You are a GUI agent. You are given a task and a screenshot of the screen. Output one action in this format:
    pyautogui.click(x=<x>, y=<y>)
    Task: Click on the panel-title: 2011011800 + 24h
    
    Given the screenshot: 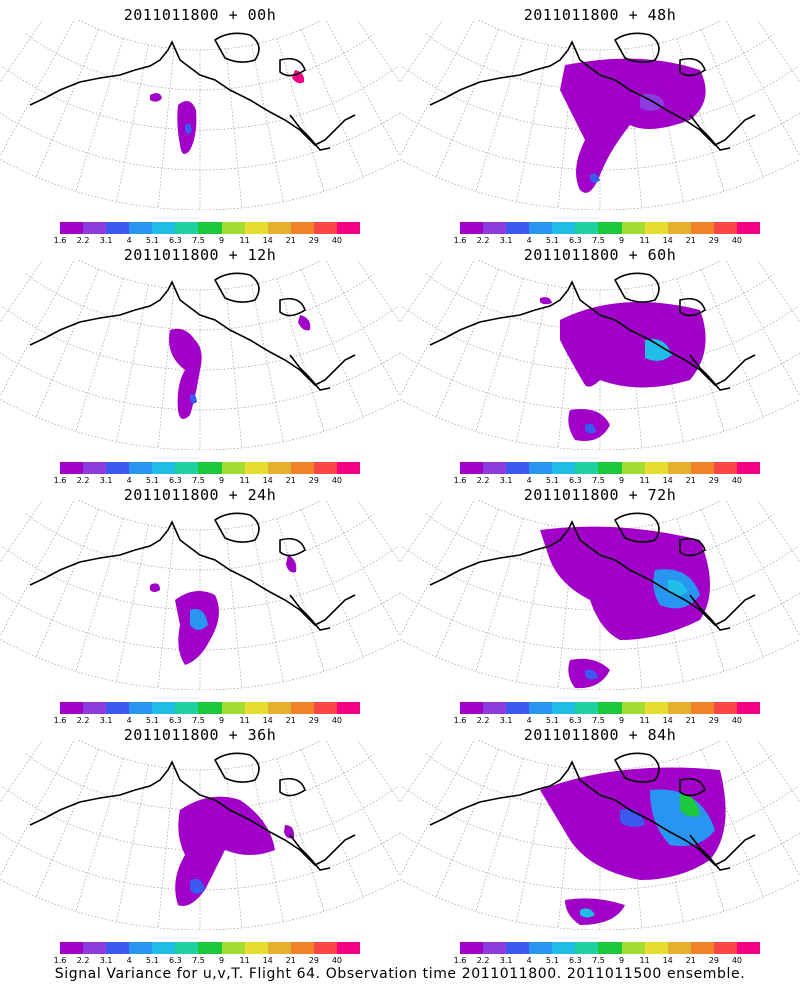 What is the action you would take?
    pyautogui.click(x=200, y=495)
    